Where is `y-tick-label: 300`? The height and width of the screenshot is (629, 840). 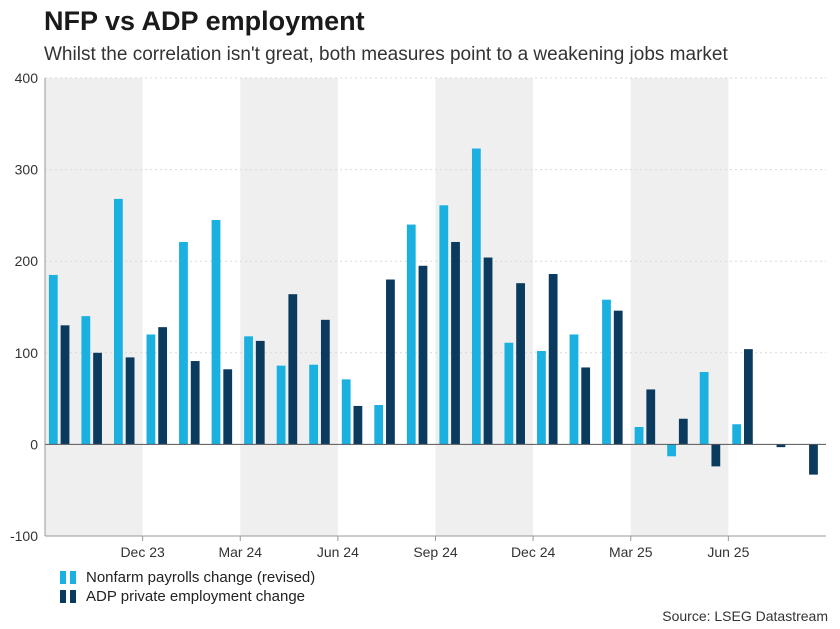
y-tick-label: 300 is located at coordinates (27, 170).